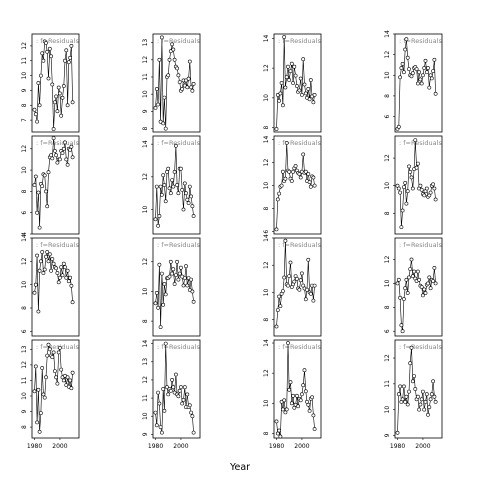 Image resolution: width=480 pixels, height=480 pixels. I want to click on x-tick-label: 2000, so click(422, 446).